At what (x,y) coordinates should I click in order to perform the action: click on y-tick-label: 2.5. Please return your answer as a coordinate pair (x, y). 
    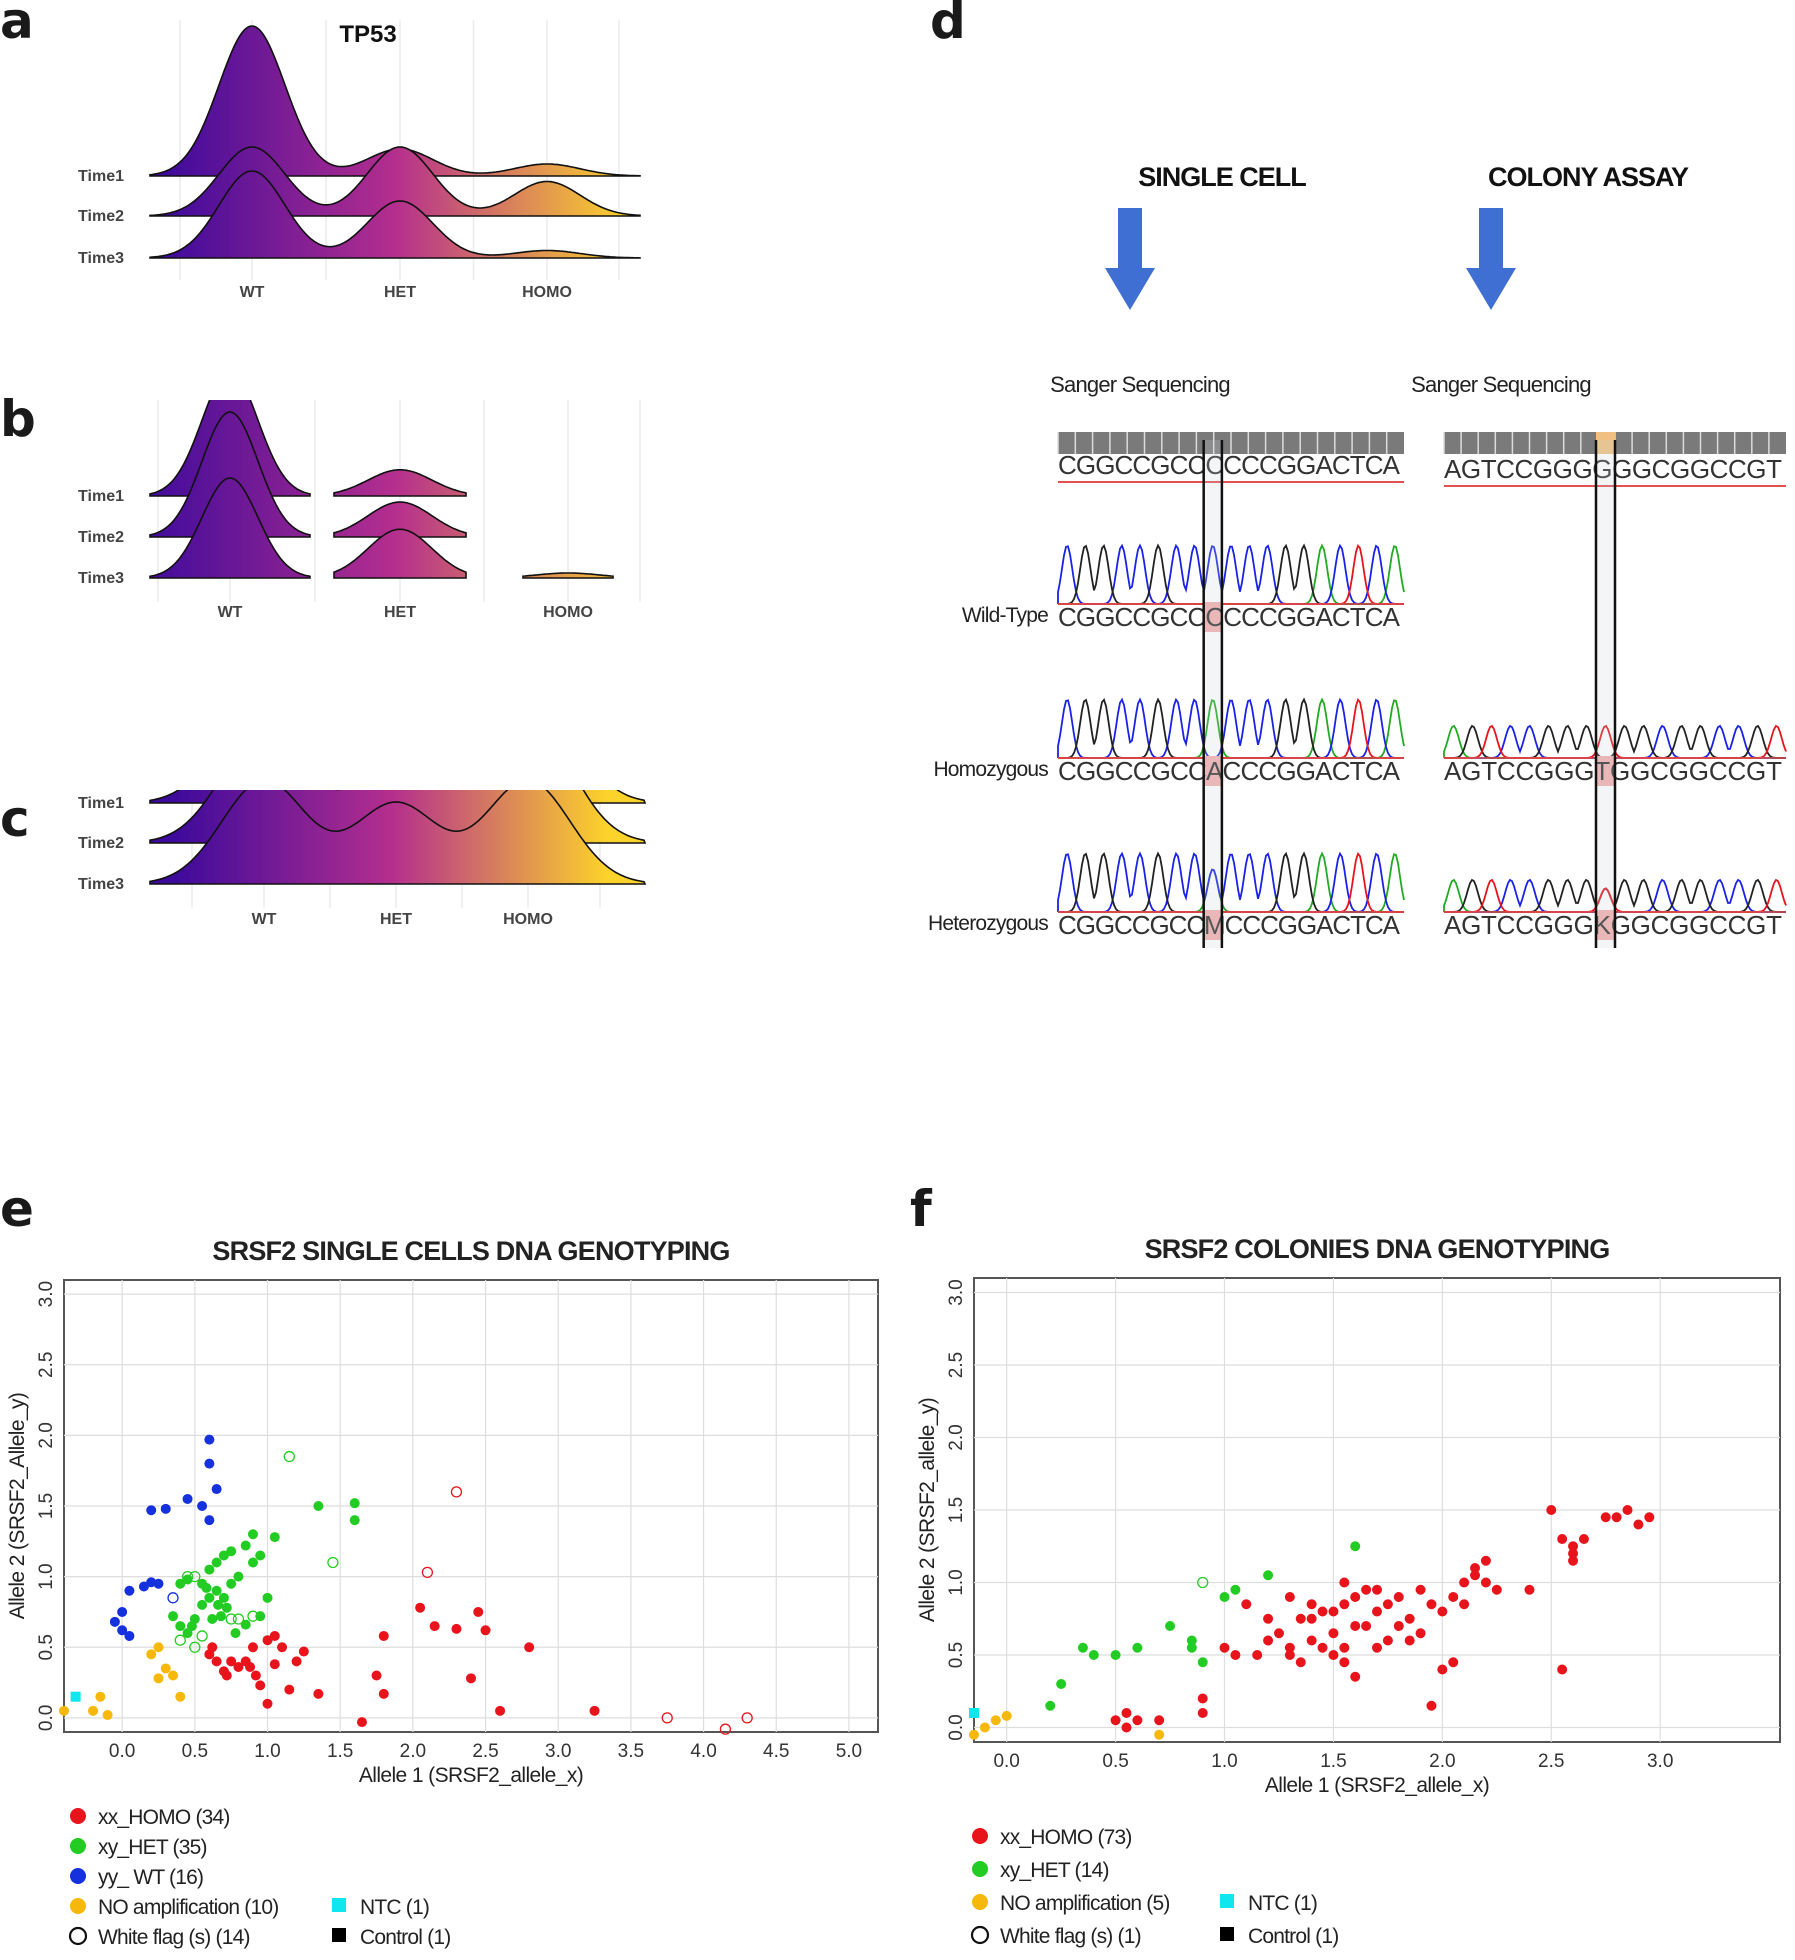
    Looking at the image, I should click on (46, 1365).